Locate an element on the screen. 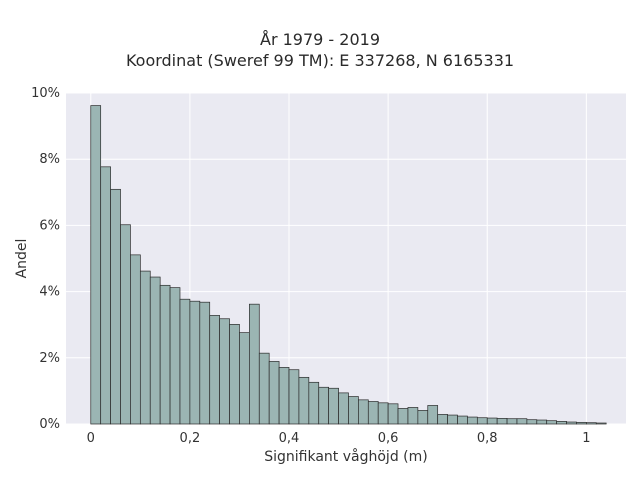 The image size is (640, 480). x-tick-label: 0,4 is located at coordinates (289, 438).